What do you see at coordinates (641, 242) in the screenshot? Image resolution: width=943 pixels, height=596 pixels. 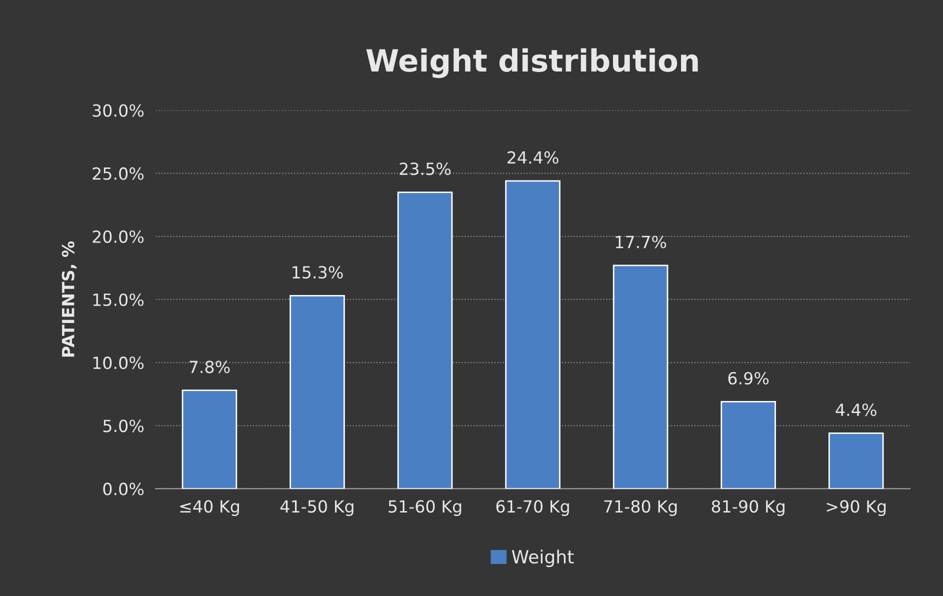 I see `data-label: 17.7%` at bounding box center [641, 242].